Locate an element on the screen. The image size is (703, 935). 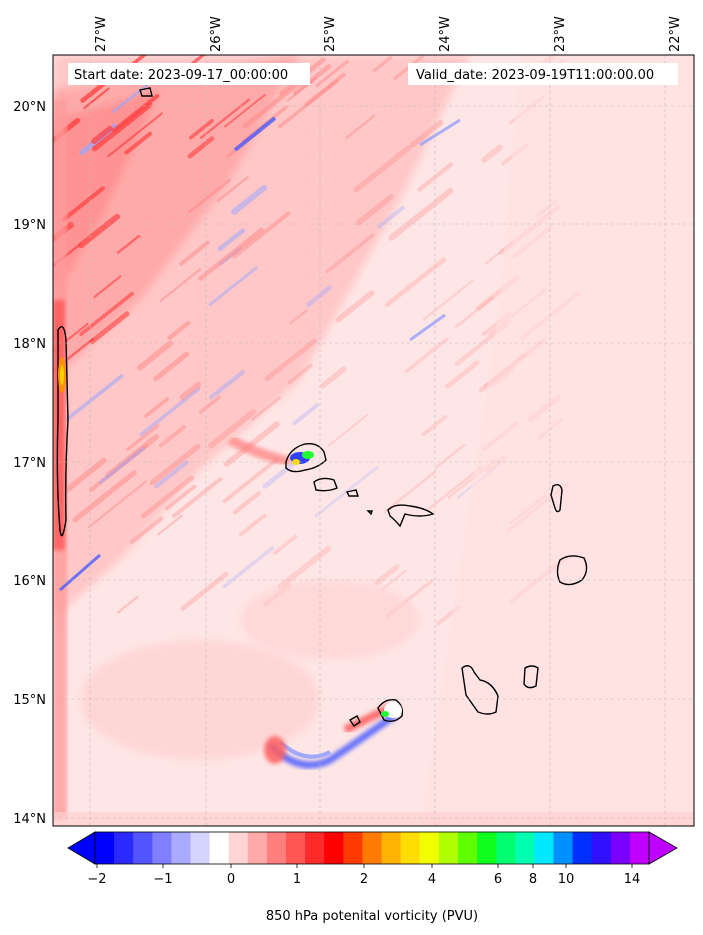
colorbar-label: 850 hPa potenital vorticity (PVU) is located at coordinates (372, 916).